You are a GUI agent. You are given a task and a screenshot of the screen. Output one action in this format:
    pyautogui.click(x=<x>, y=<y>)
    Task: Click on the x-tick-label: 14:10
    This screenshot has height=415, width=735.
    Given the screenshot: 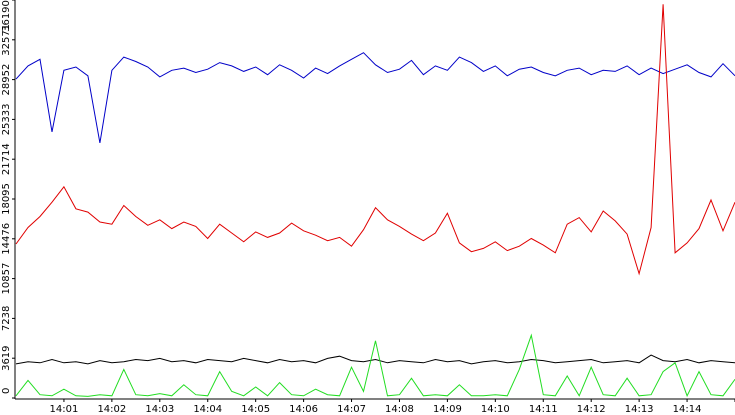 What is the action you would take?
    pyautogui.click(x=495, y=409)
    